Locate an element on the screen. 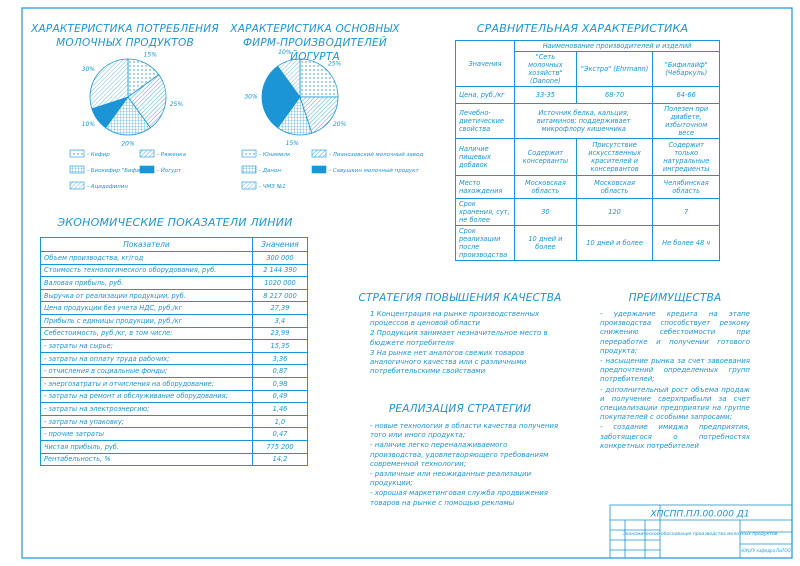 The width and height of the screenshot is (800, 566). legend-label: - Йогурт is located at coordinates (169, 170).